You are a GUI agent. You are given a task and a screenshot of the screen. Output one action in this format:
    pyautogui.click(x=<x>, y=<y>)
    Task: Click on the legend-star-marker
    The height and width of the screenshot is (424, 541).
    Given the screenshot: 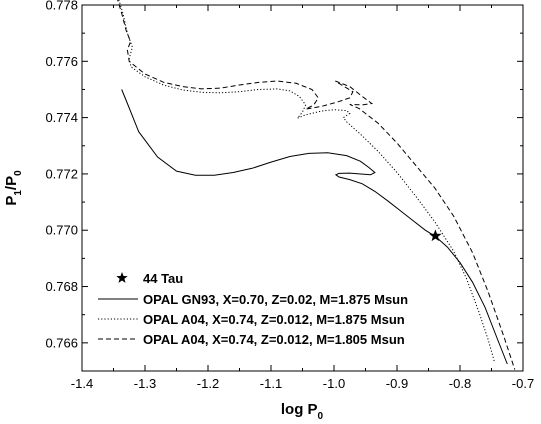 What is the action you would take?
    pyautogui.click(x=122, y=277)
    